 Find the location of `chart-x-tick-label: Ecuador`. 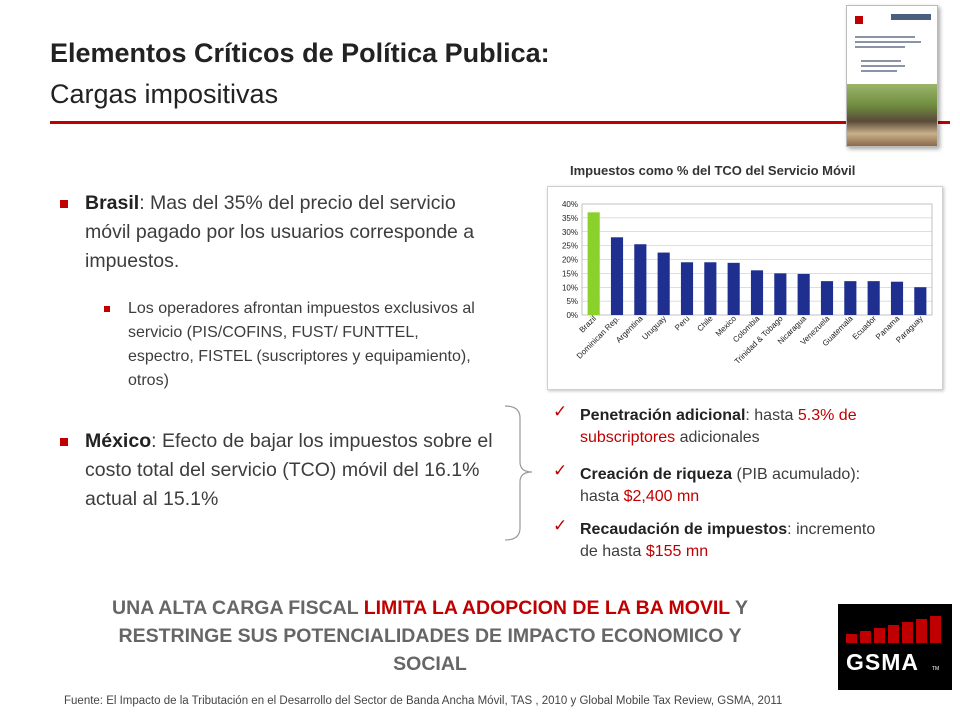

chart-x-tick-label: Ecuador is located at coordinates (865, 328).